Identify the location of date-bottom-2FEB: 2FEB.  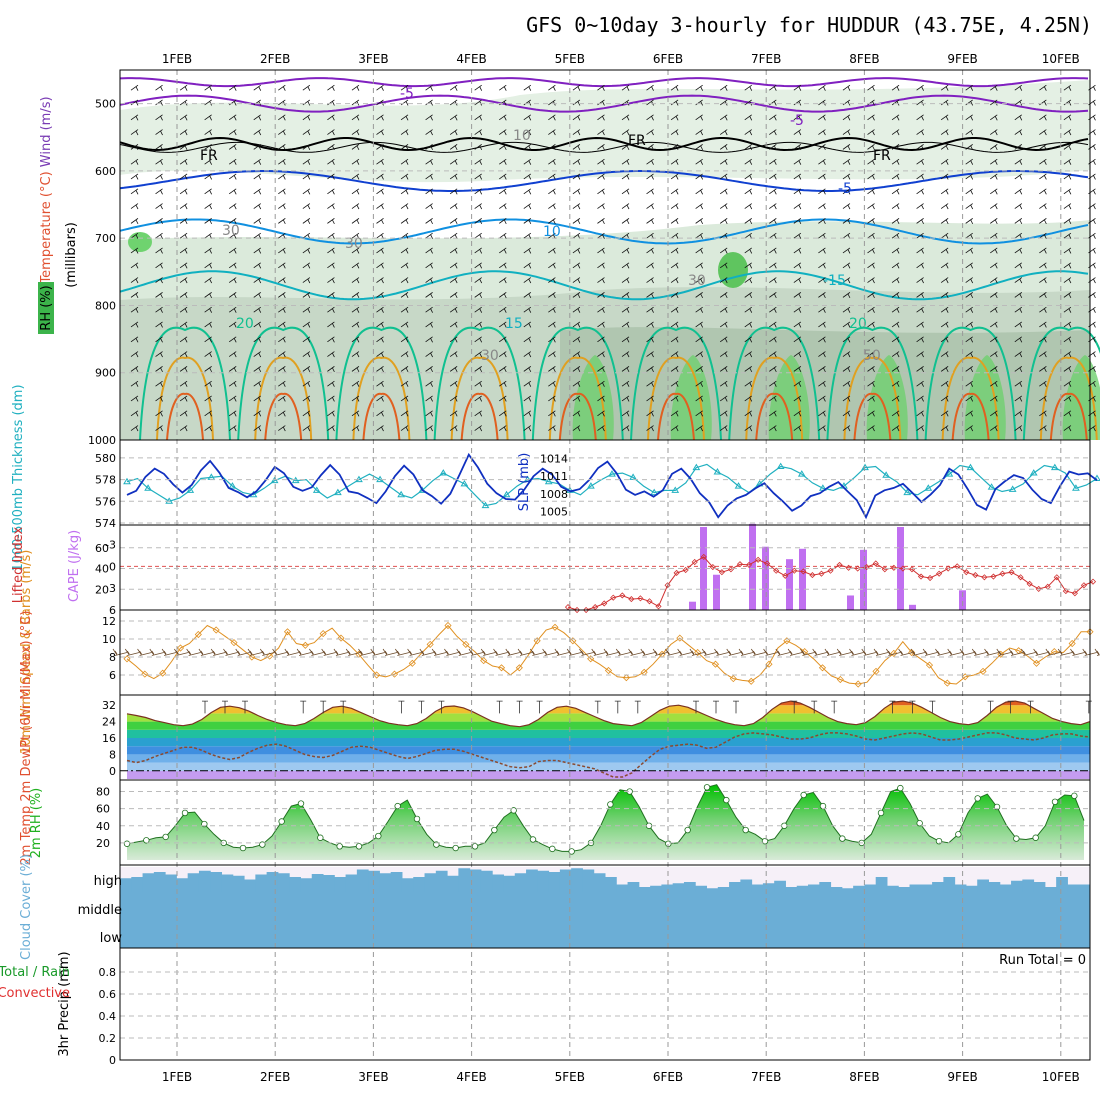
(275, 1077).